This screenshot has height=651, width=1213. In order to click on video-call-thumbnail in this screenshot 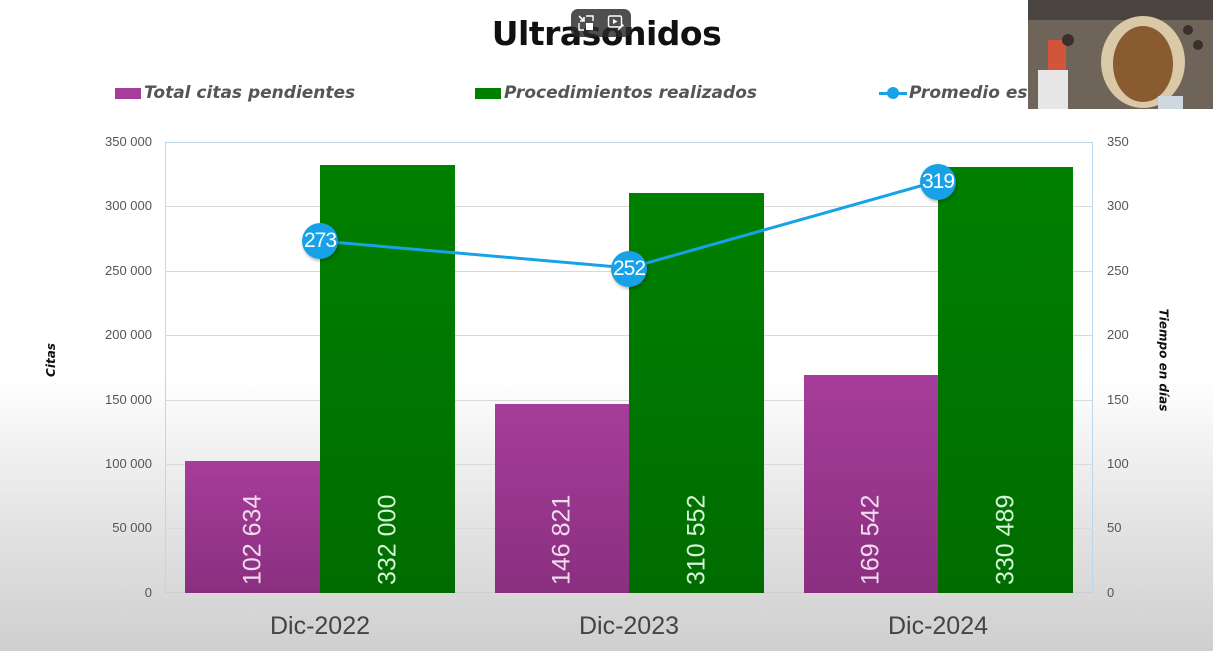, I will do `click(1120, 54)`.